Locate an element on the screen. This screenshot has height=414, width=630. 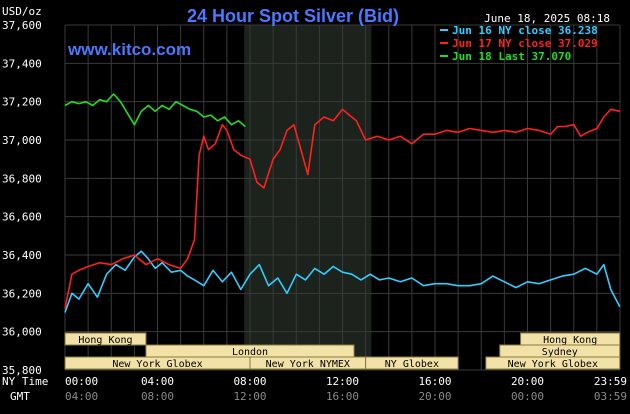
x-tick-label-gmt: 04:00 is located at coordinates (81, 396).